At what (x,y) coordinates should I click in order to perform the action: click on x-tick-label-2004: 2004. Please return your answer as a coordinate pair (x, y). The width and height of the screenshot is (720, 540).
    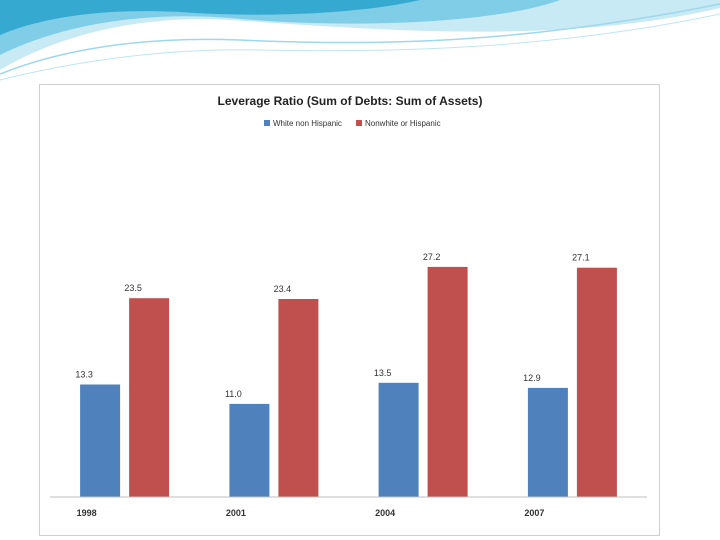
    Looking at the image, I should click on (385, 513).